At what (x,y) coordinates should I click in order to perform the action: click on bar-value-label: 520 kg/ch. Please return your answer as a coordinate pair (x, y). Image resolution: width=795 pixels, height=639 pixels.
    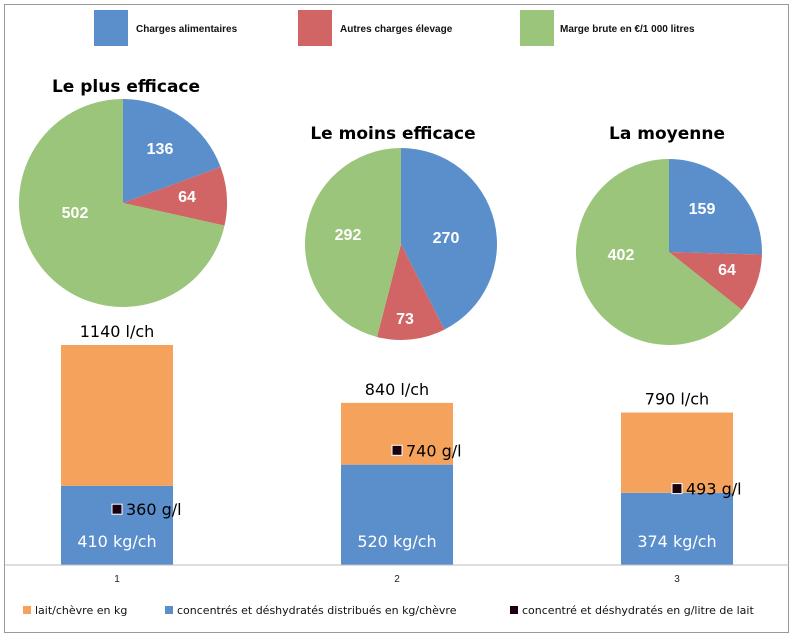
    Looking at the image, I should click on (396, 541).